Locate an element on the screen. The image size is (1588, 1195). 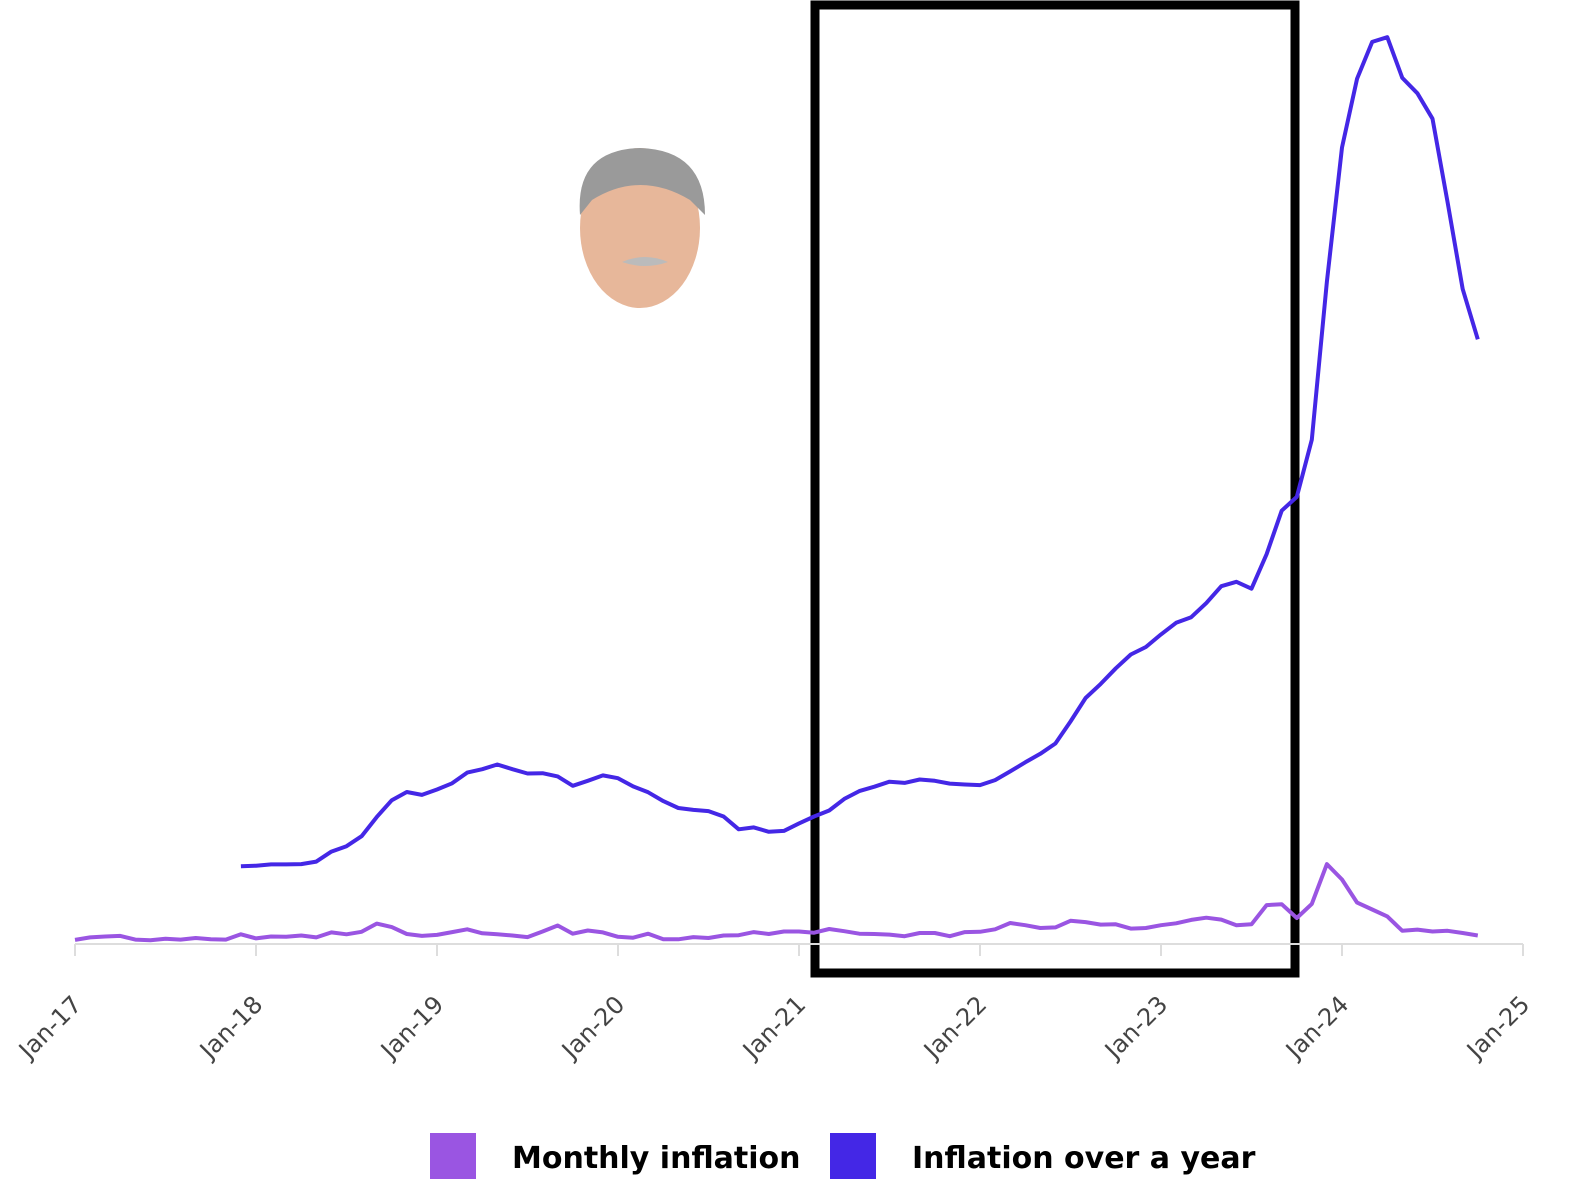
x-tick-label: Jan-21 is located at coordinates (773, 1027).